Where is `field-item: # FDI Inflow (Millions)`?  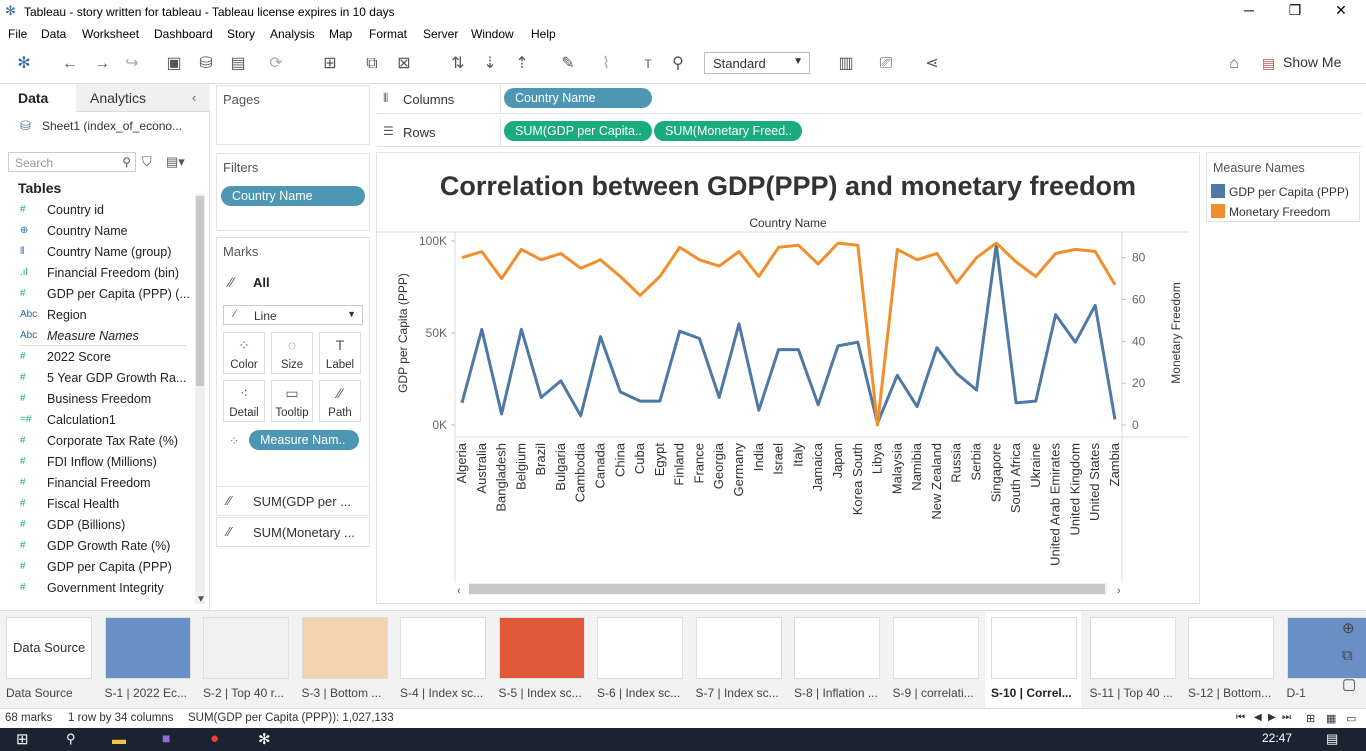
field-item: # FDI Inflow (Millions) is located at coordinates (95, 462).